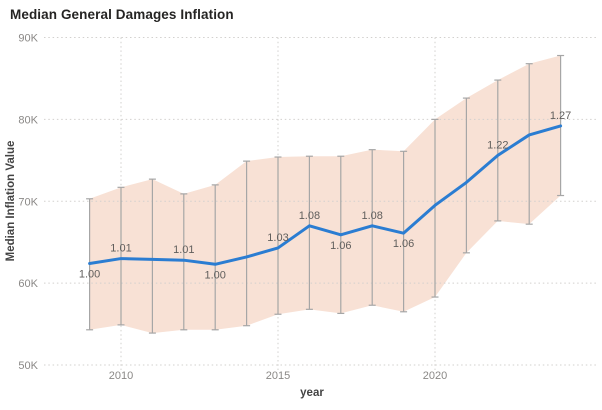 The height and width of the screenshot is (410, 602). What do you see at coordinates (560, 116) in the screenshot?
I see `data-label: 1.27` at bounding box center [560, 116].